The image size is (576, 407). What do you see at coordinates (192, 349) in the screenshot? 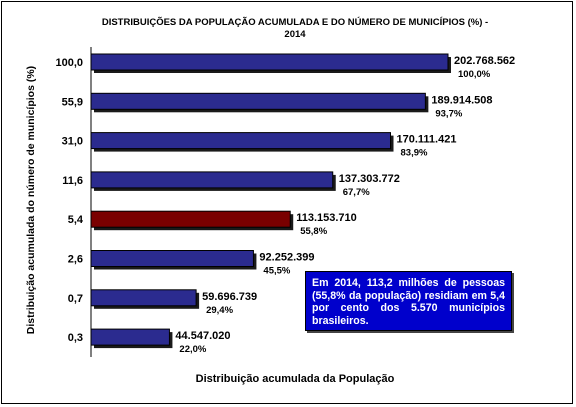
I see `percent-label: 22,0%` at bounding box center [192, 349].